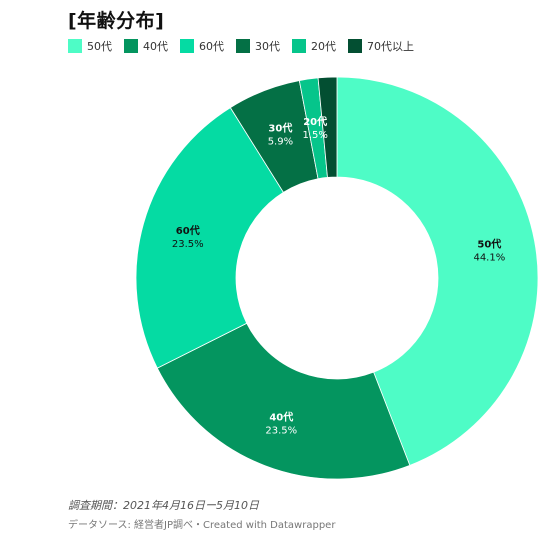 The height and width of the screenshot is (547, 555). I want to click on slice-category-label: 60代, so click(188, 230).